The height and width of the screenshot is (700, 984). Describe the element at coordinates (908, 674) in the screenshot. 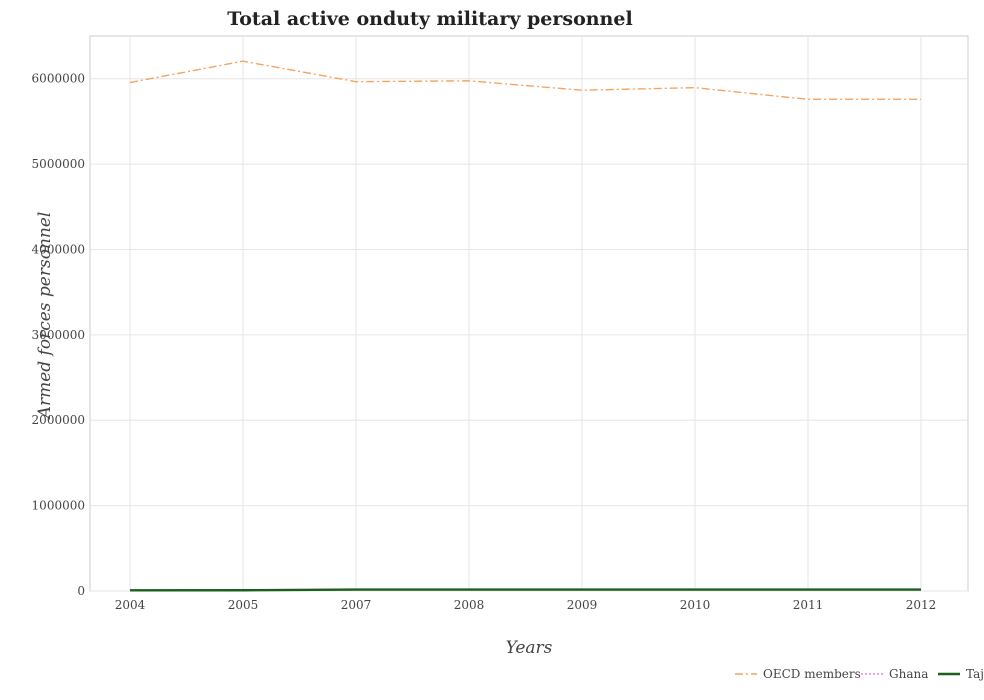

I see `legend-label: Ghana` at that location.